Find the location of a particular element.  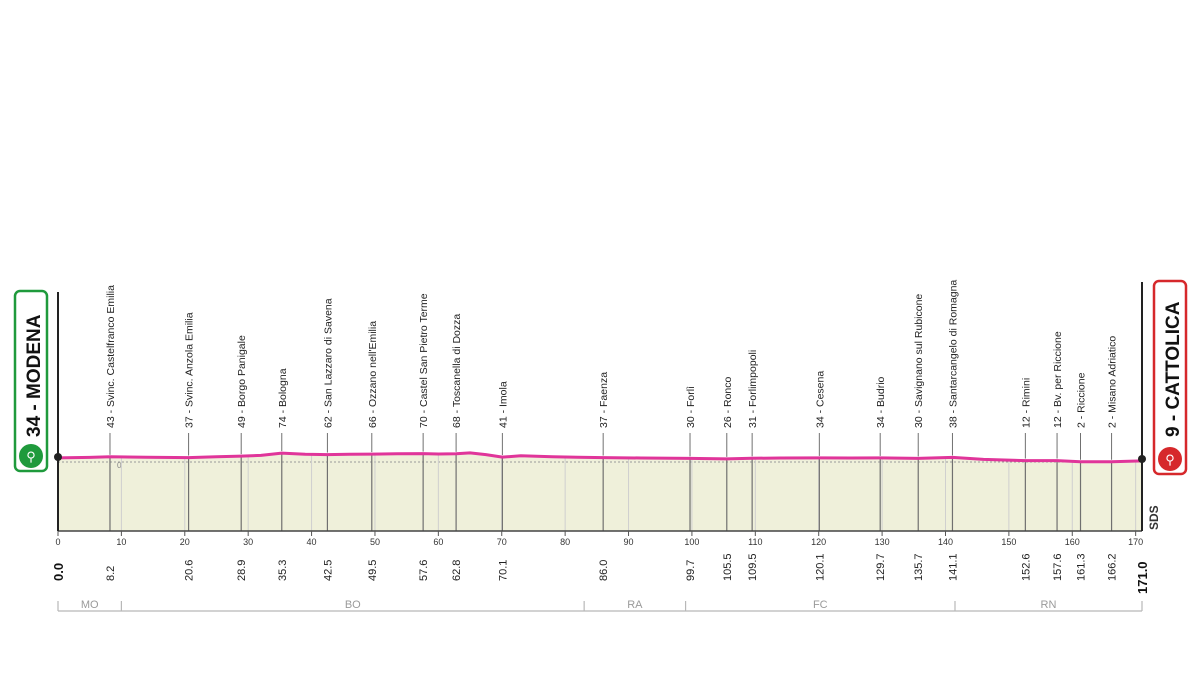

start-label: 34 - MODENA is located at coordinates (34, 375).